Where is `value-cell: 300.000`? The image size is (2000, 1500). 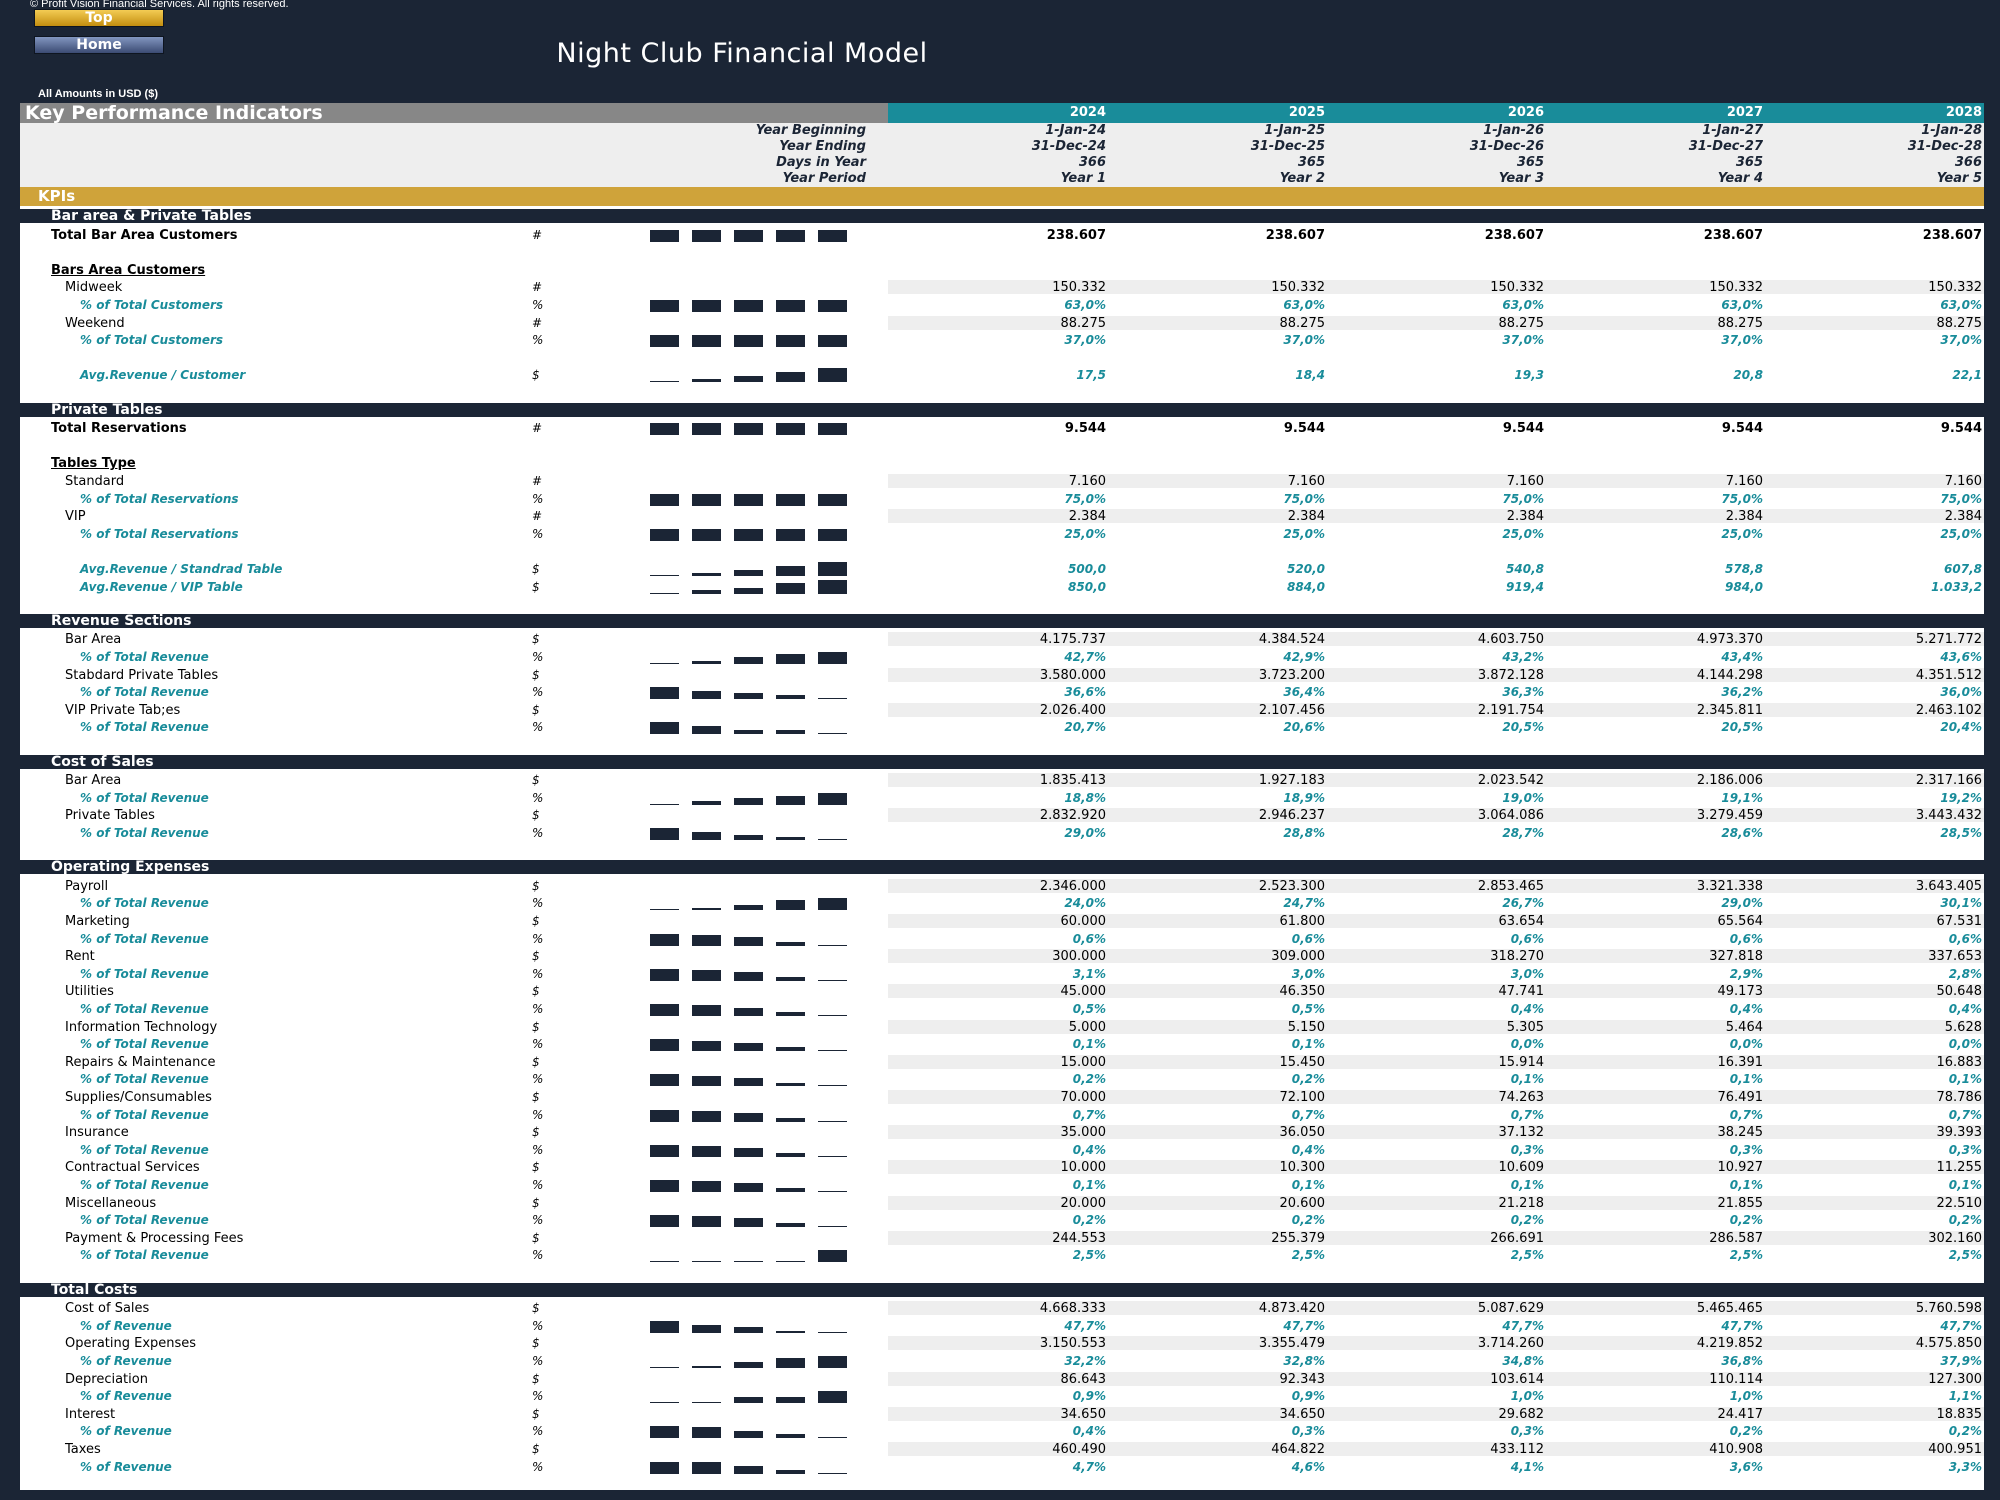 value-cell: 300.000 is located at coordinates (1079, 957).